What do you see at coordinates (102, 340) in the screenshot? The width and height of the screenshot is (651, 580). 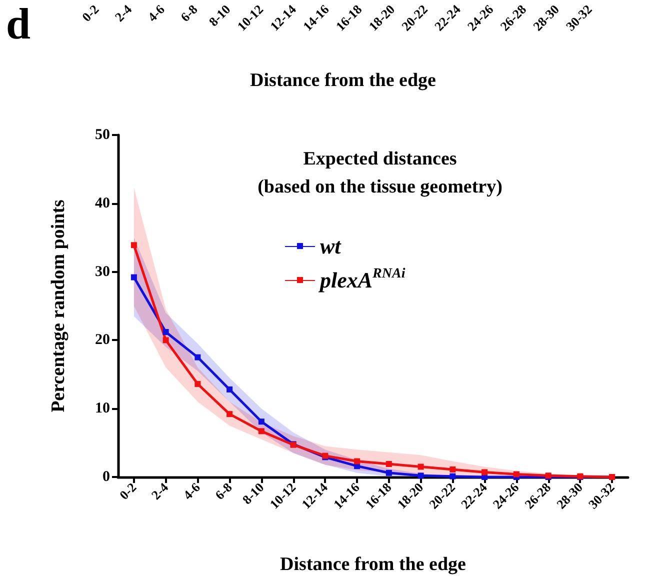 I see `y-tick-label: 20` at bounding box center [102, 340].